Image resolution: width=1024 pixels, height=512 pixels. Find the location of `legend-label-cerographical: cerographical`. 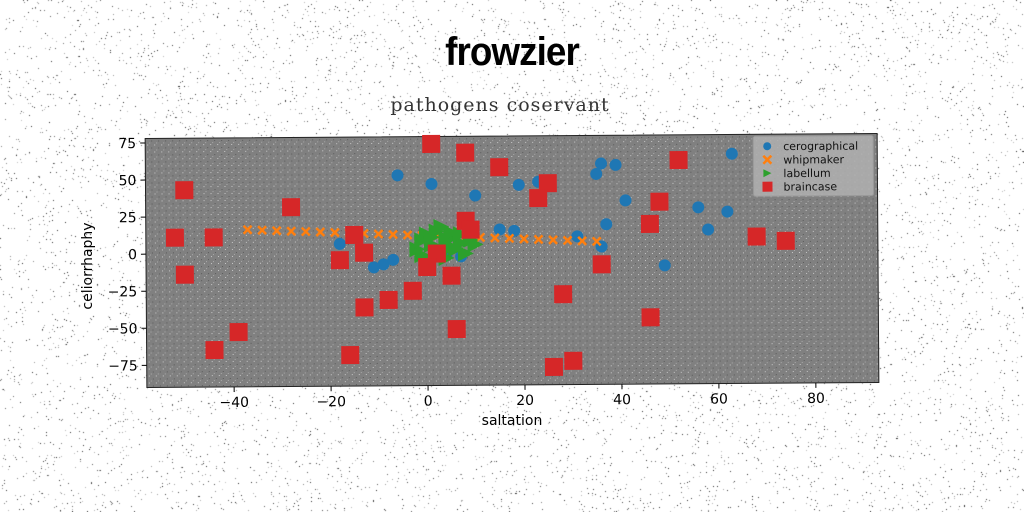

legend-label-cerographical: cerographical is located at coordinates (820, 147).